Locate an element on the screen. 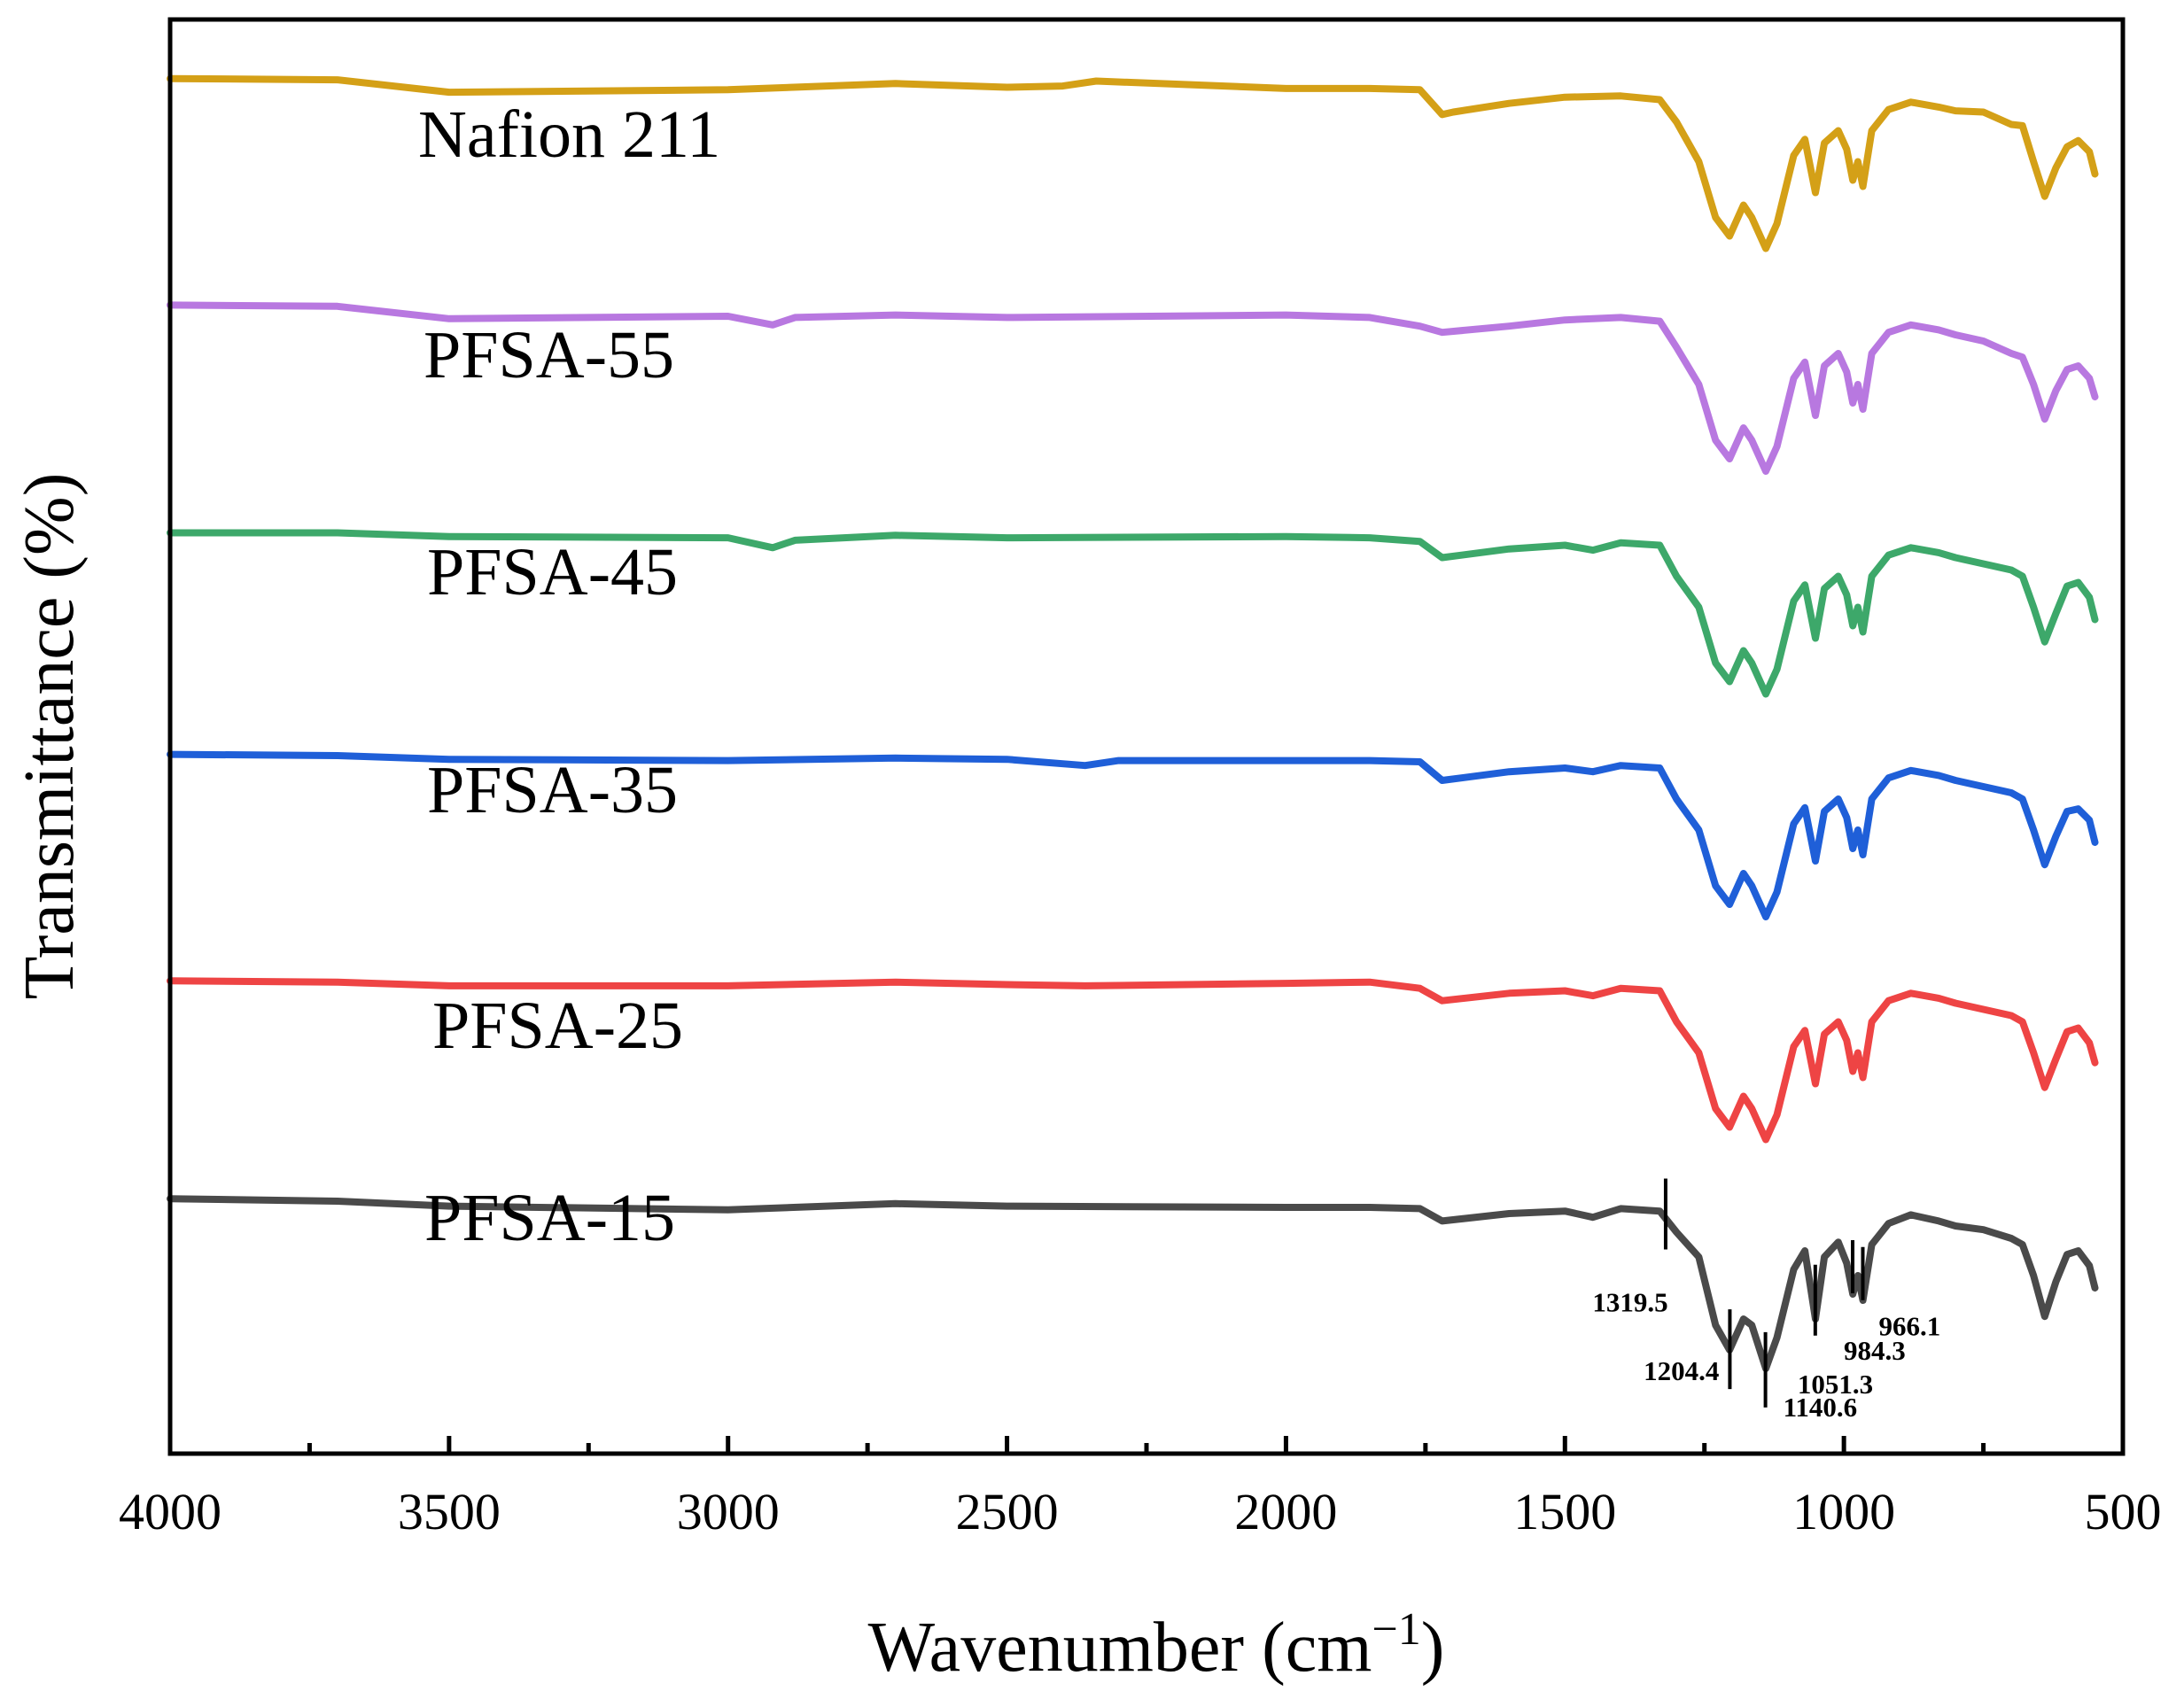 The image size is (2184, 1699). x-tick-label-4: 2000 is located at coordinates (1285, 1511).